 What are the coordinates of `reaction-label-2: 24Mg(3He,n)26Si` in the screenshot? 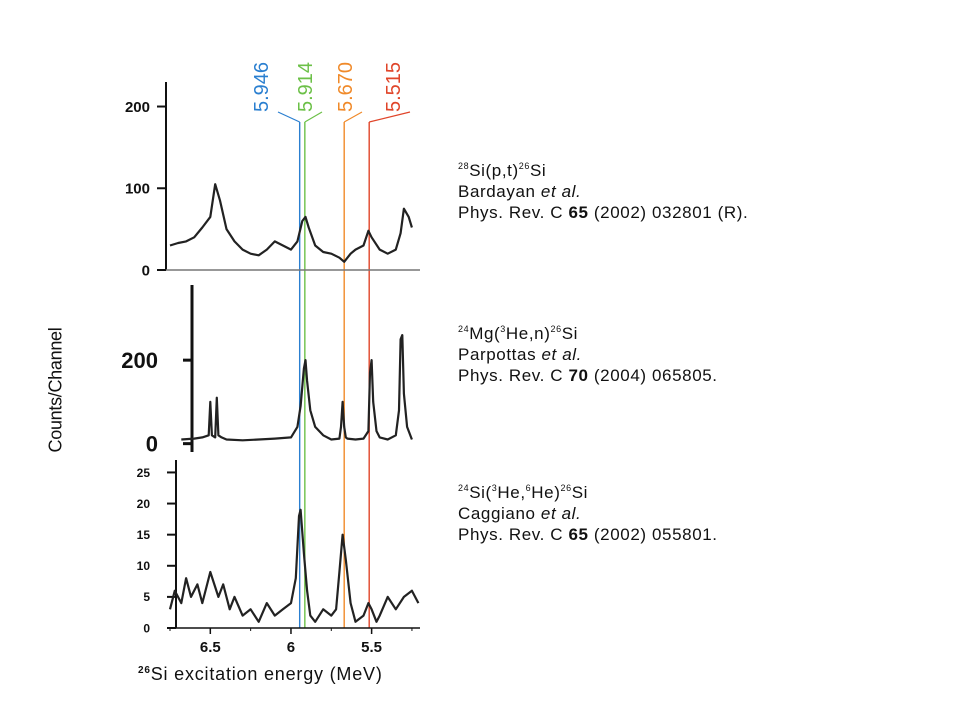 It's located at (518, 333).